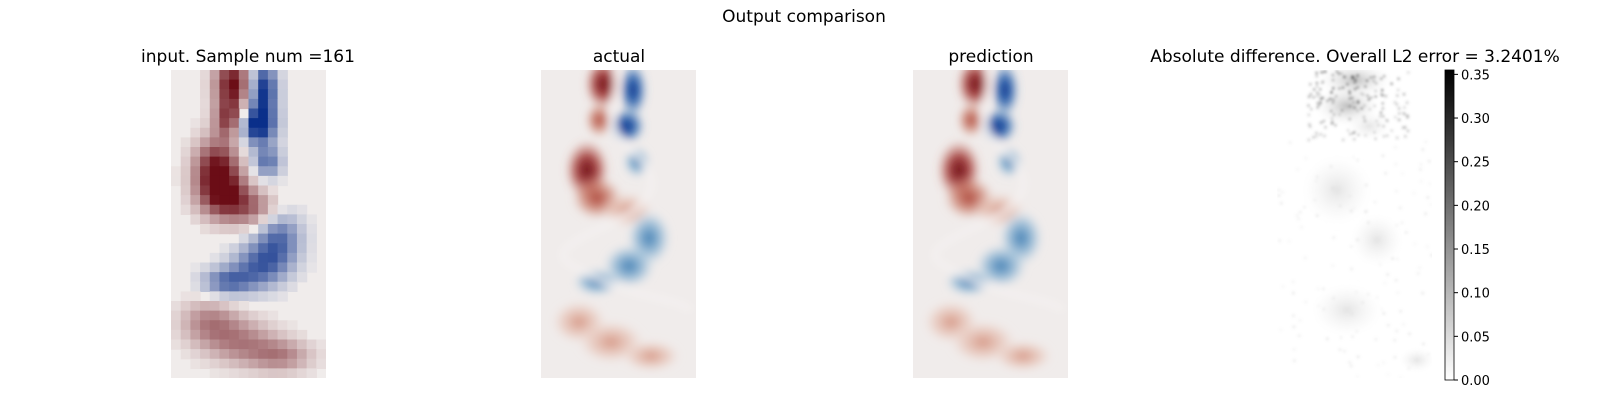 The height and width of the screenshot is (400, 1600). What do you see at coordinates (1475, 163) in the screenshot?
I see `colorbar-tick-label: 0.25` at bounding box center [1475, 163].